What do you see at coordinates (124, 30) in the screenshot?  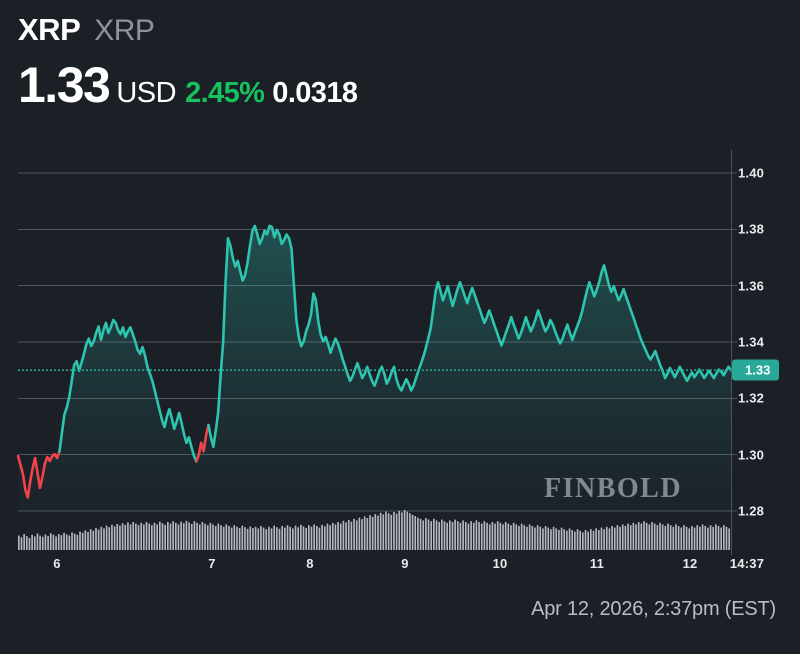 I see `asset-name: XRP` at bounding box center [124, 30].